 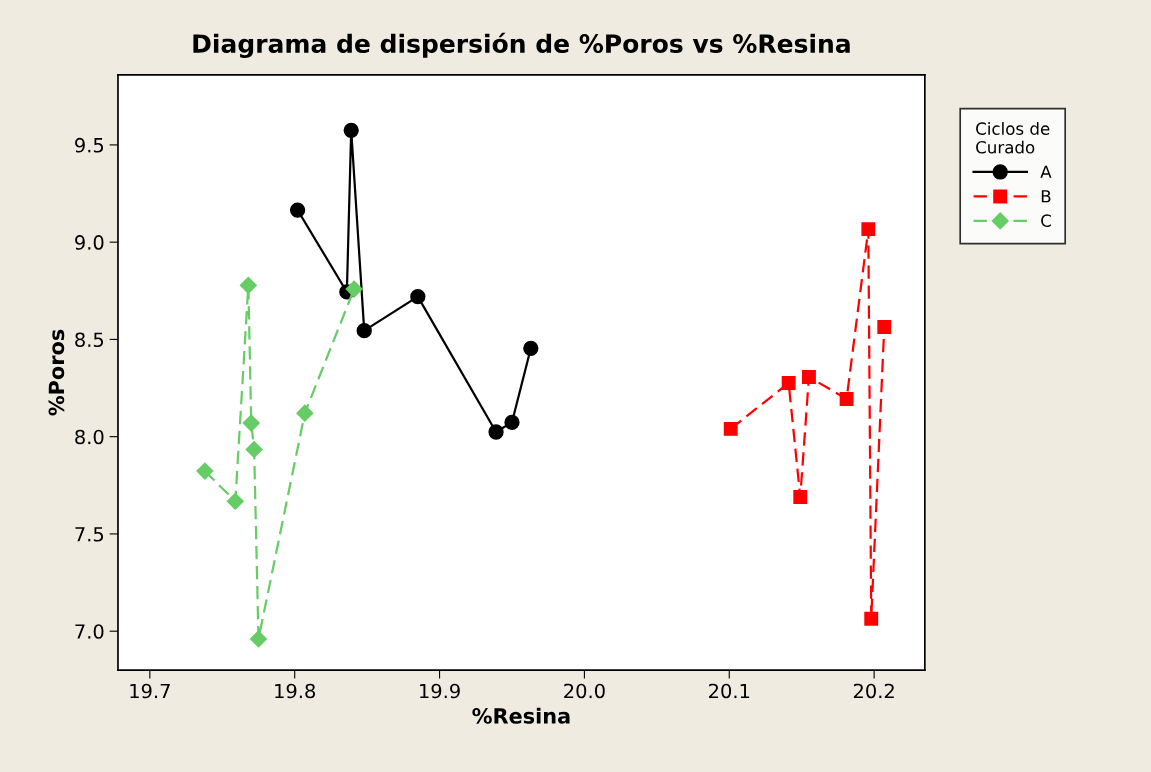 I want to click on y-tick-label: 7.0, so click(x=89, y=631).